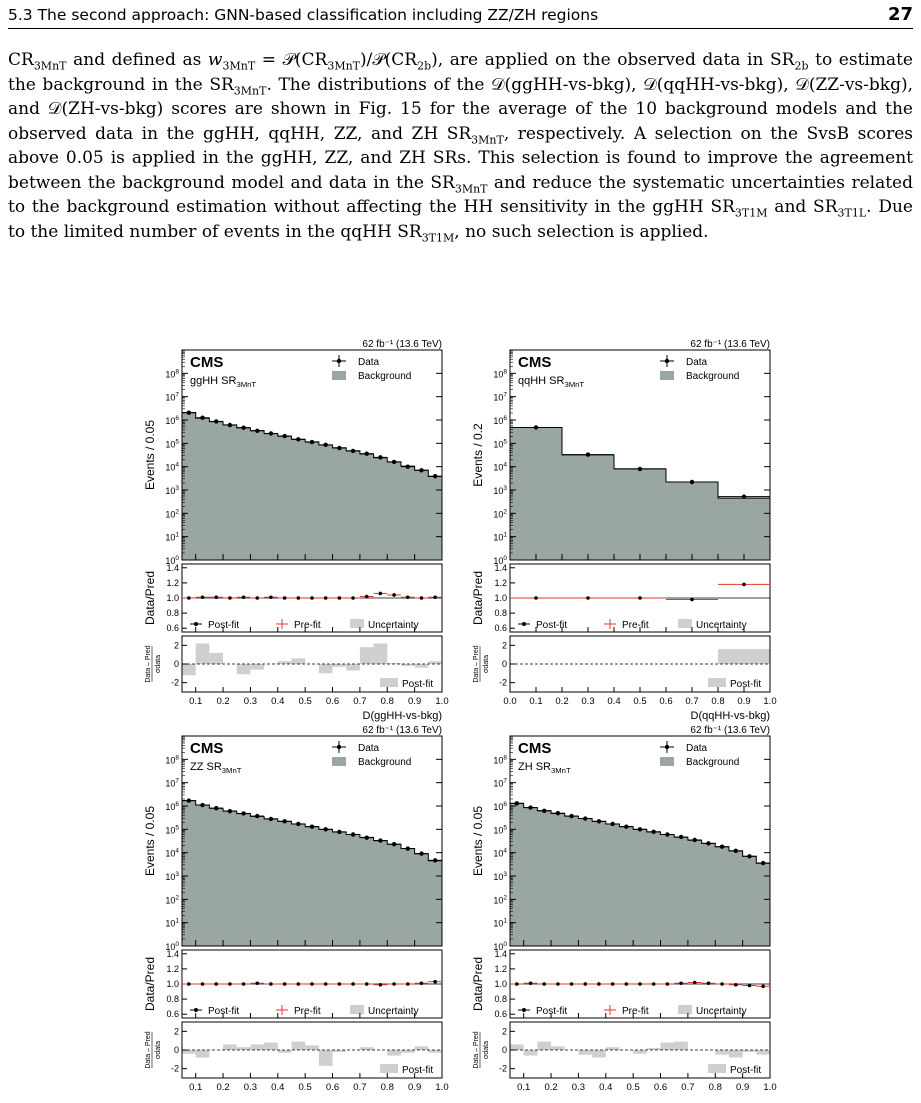 The width and height of the screenshot is (921, 1103). Describe the element at coordinates (332, 1087) in the screenshot. I see `xtick-label: 0.6` at that location.